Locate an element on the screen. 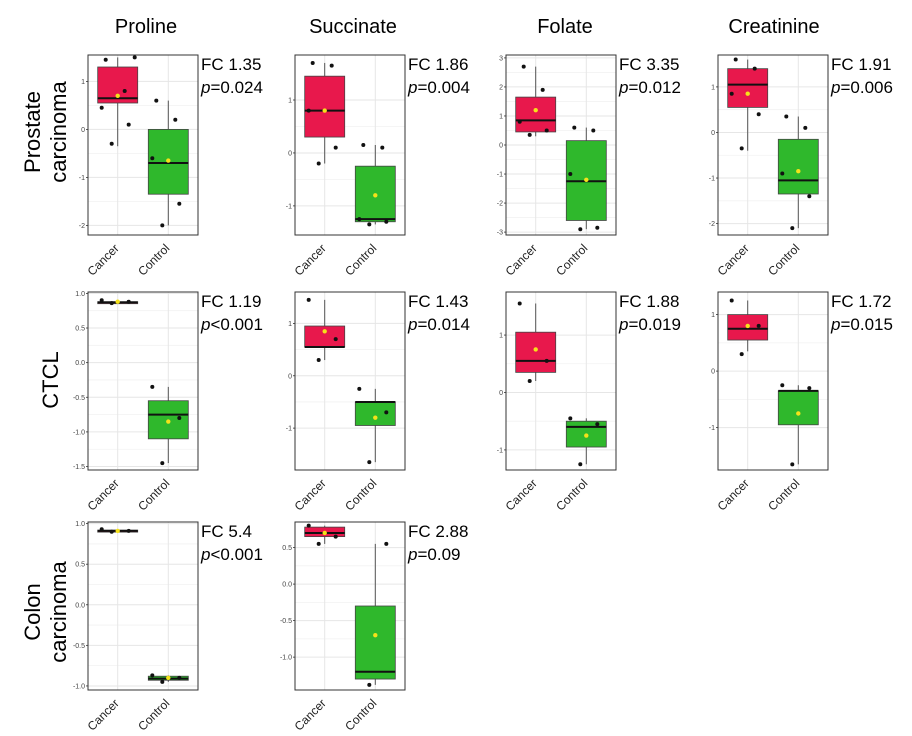 Image resolution: width=912 pixels, height=736 pixels. fold-change-label: FC 1.43 is located at coordinates (438, 301).